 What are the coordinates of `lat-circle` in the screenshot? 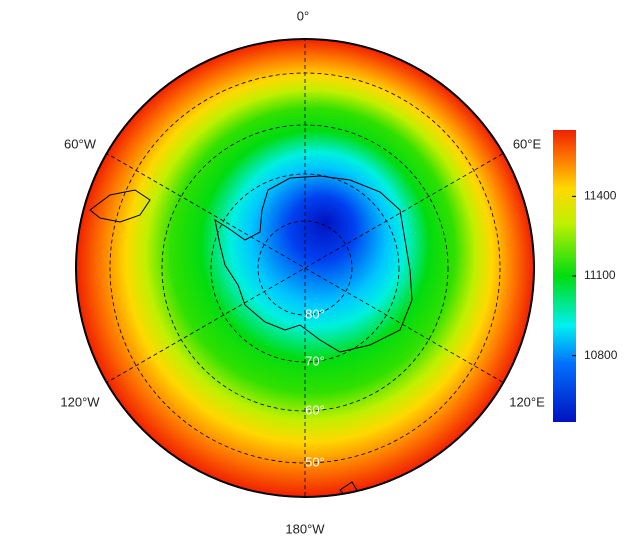 It's located at (305, 268).